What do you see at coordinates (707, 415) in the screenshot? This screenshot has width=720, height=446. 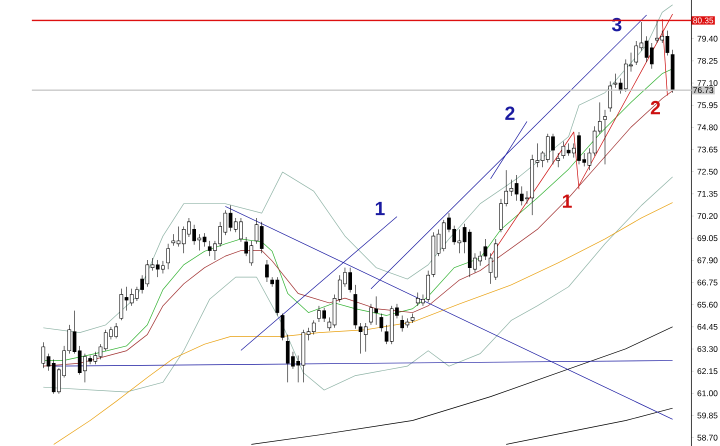 I see `y-tick-label: 59.85` at bounding box center [707, 415].